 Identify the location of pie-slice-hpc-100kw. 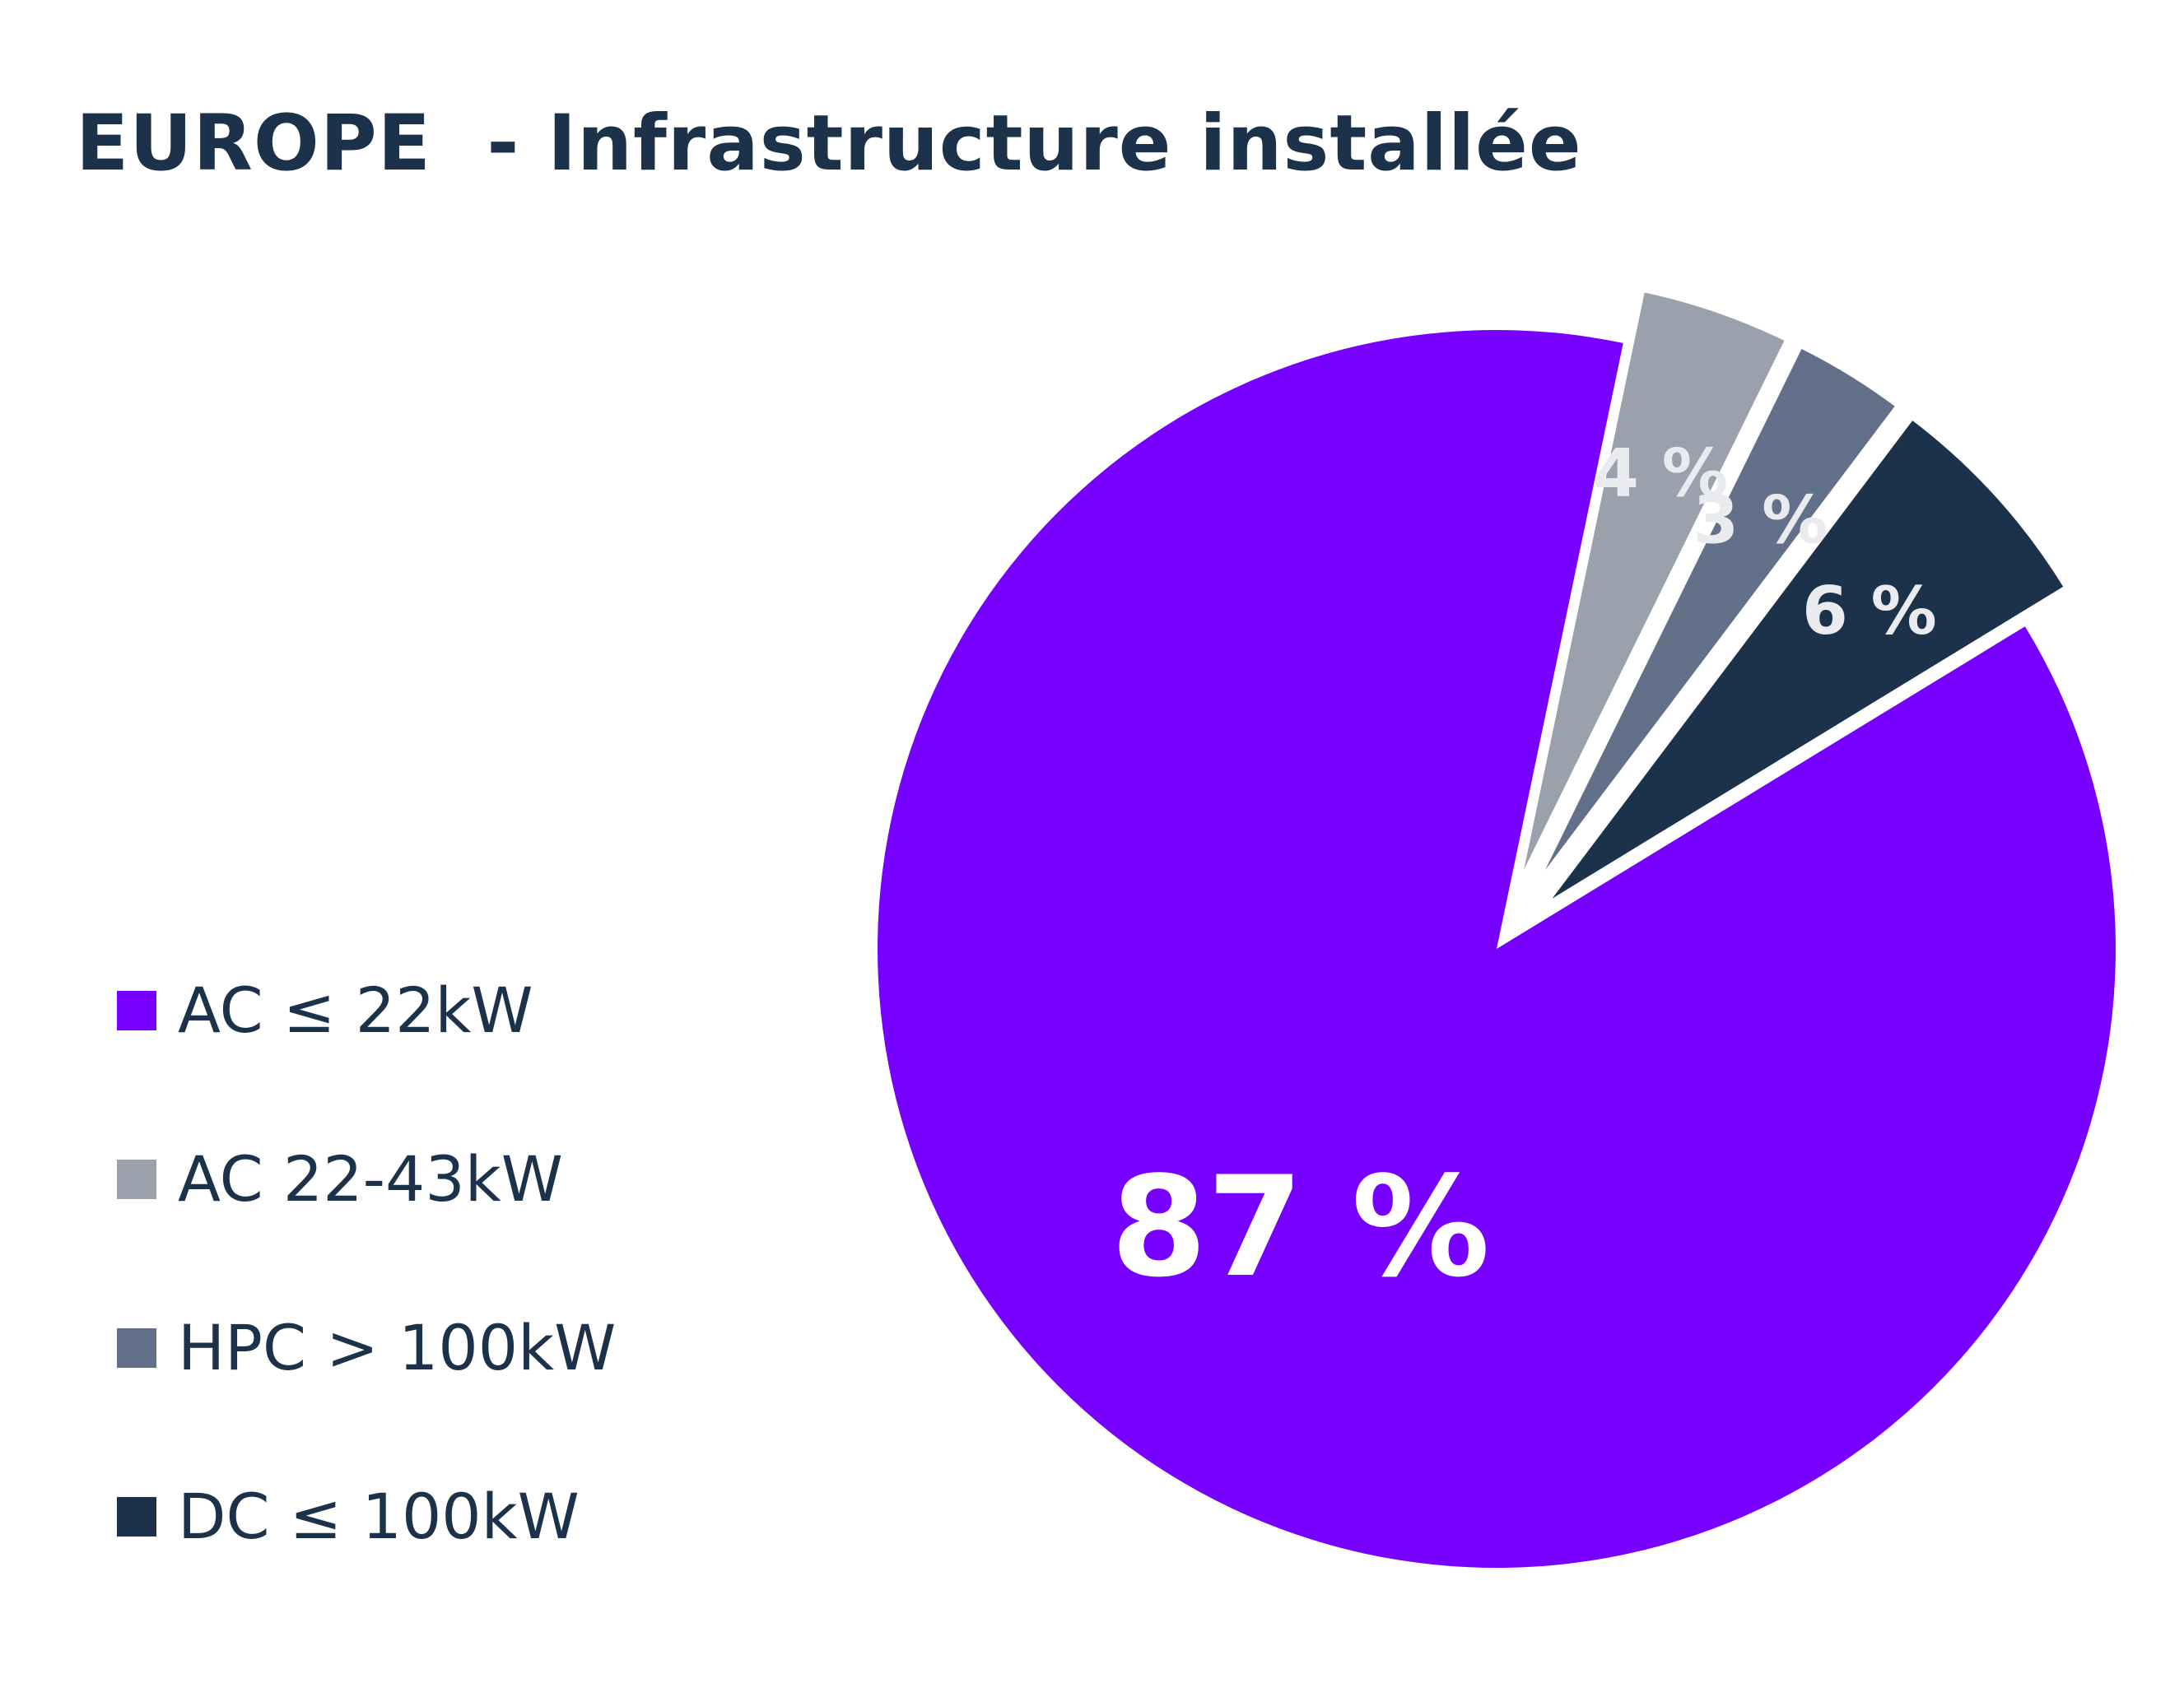
(1714, 621).